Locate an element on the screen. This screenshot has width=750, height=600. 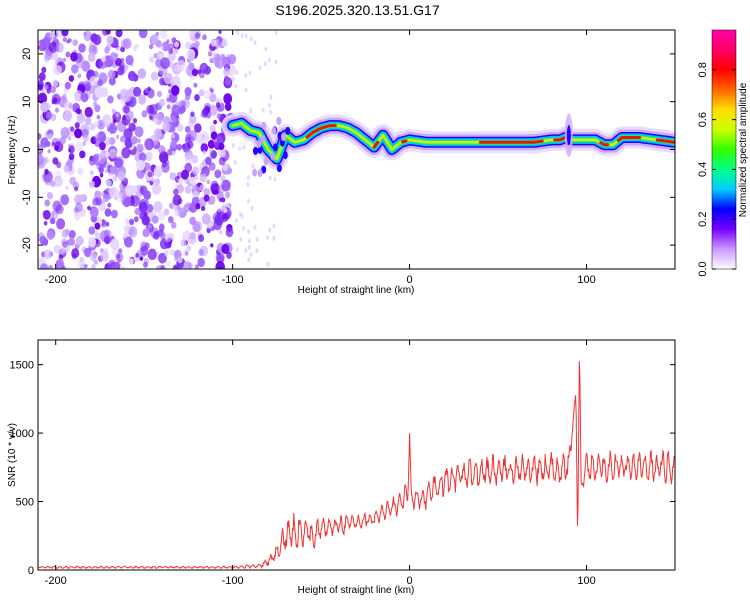
spectrogram-y-axis-label: Frequency (Hz) is located at coordinates (12, 150).